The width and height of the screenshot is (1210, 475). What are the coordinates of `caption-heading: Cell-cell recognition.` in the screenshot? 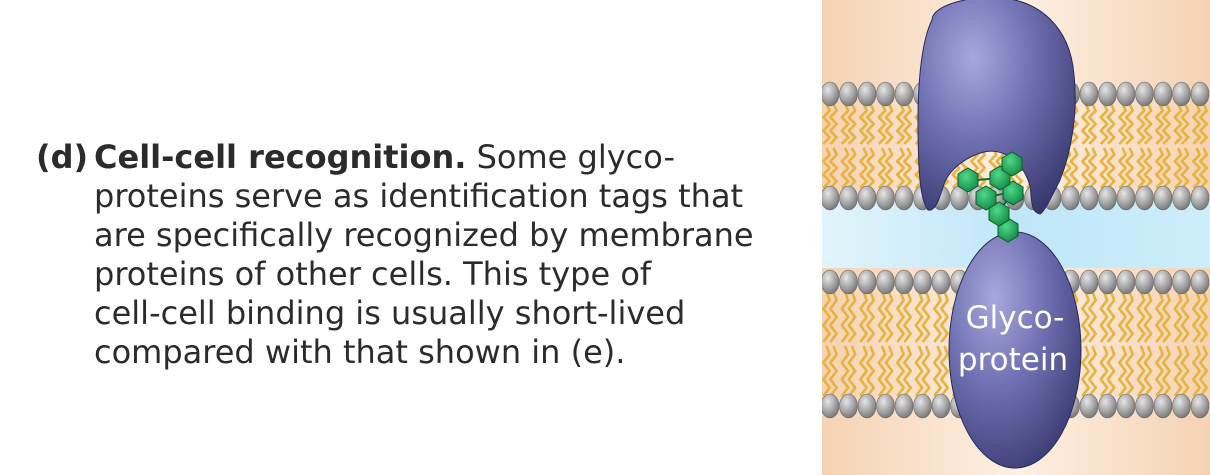 It's located at (280, 157).